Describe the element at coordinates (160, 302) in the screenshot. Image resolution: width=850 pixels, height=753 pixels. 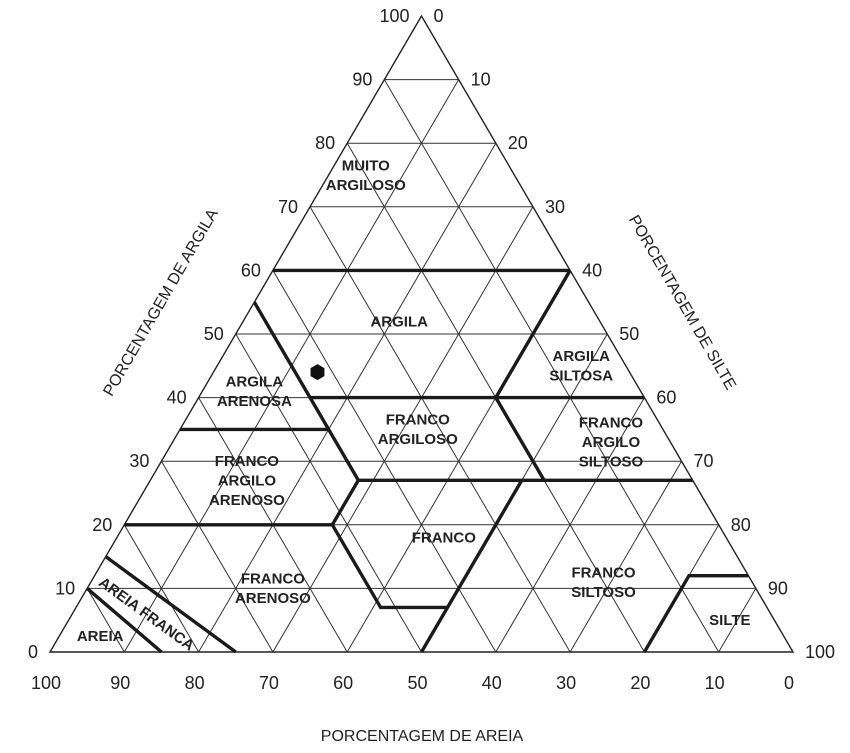
I see `clay-axis-label: PORCENTAGEM DE ARGILA` at that location.